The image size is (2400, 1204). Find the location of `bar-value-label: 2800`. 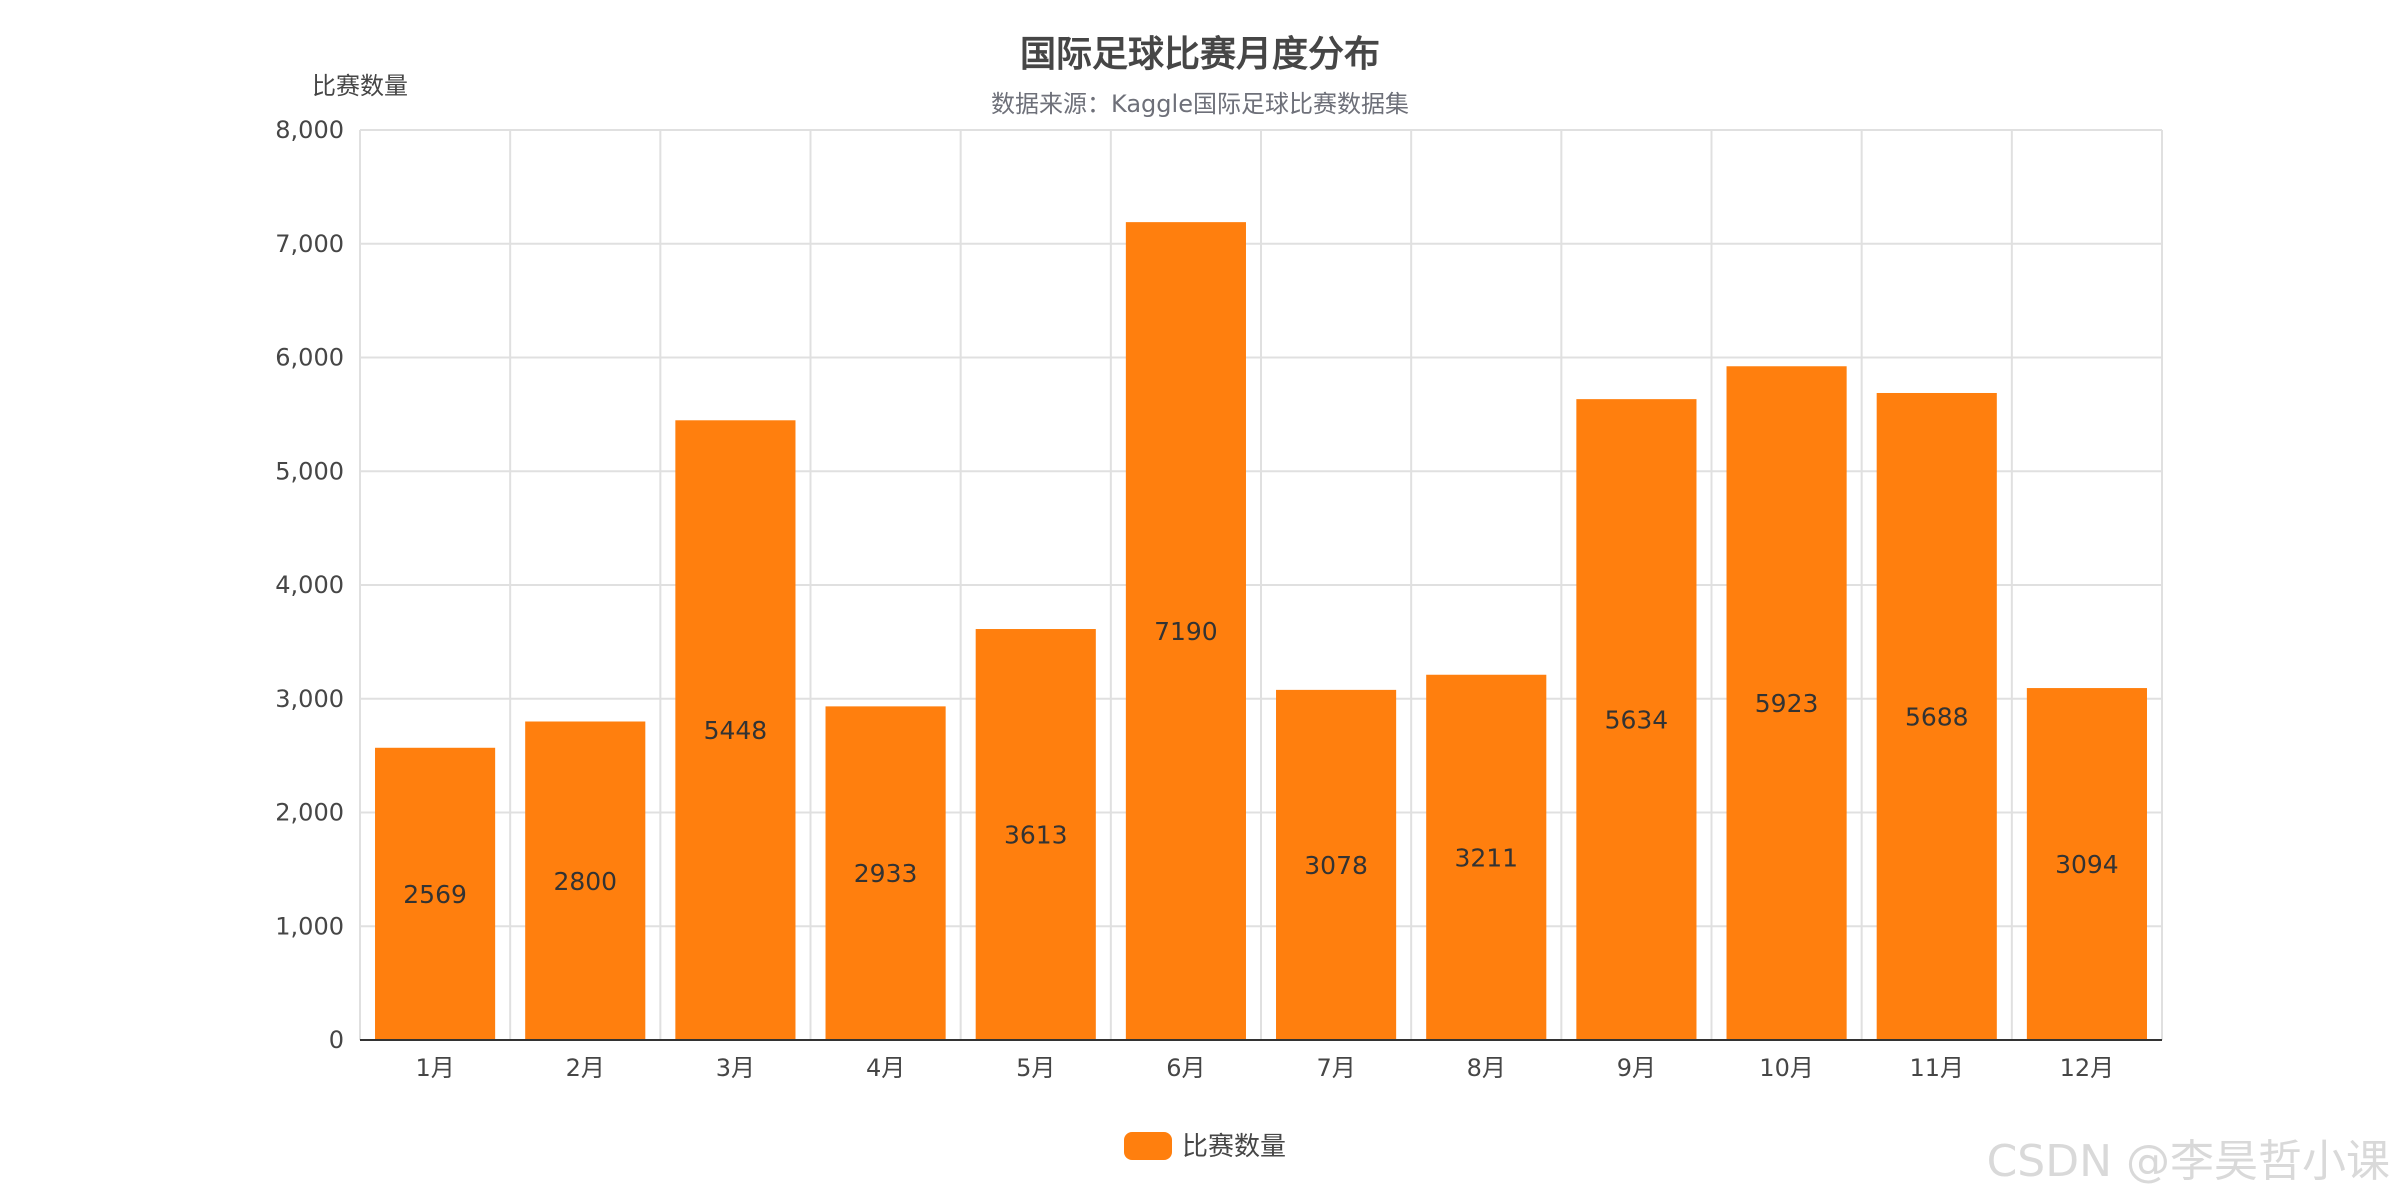

bar-value-label: 2800 is located at coordinates (585, 881).